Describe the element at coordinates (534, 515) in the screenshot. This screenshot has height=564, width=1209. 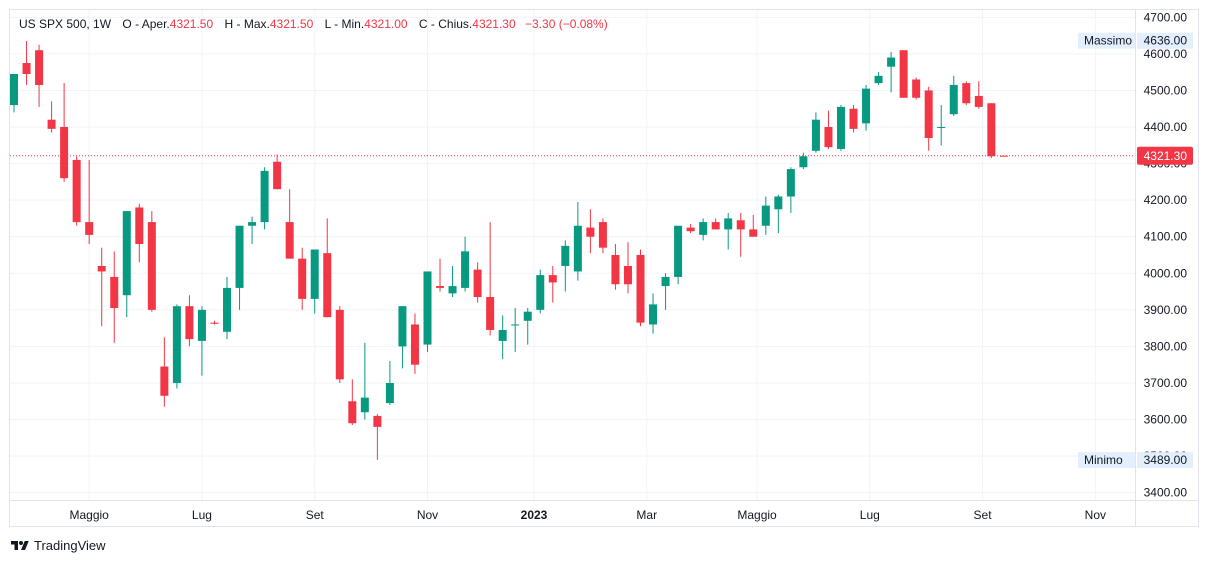
I see `x-tick-label: 2023` at that location.